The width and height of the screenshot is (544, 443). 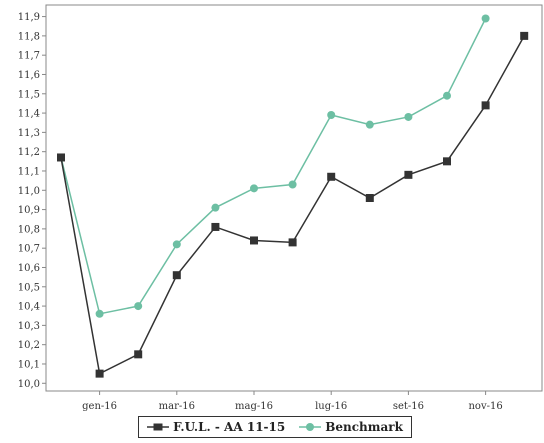 I want to click on legend-item-ful: F.U.L. - AA 11-15, so click(x=216, y=427).